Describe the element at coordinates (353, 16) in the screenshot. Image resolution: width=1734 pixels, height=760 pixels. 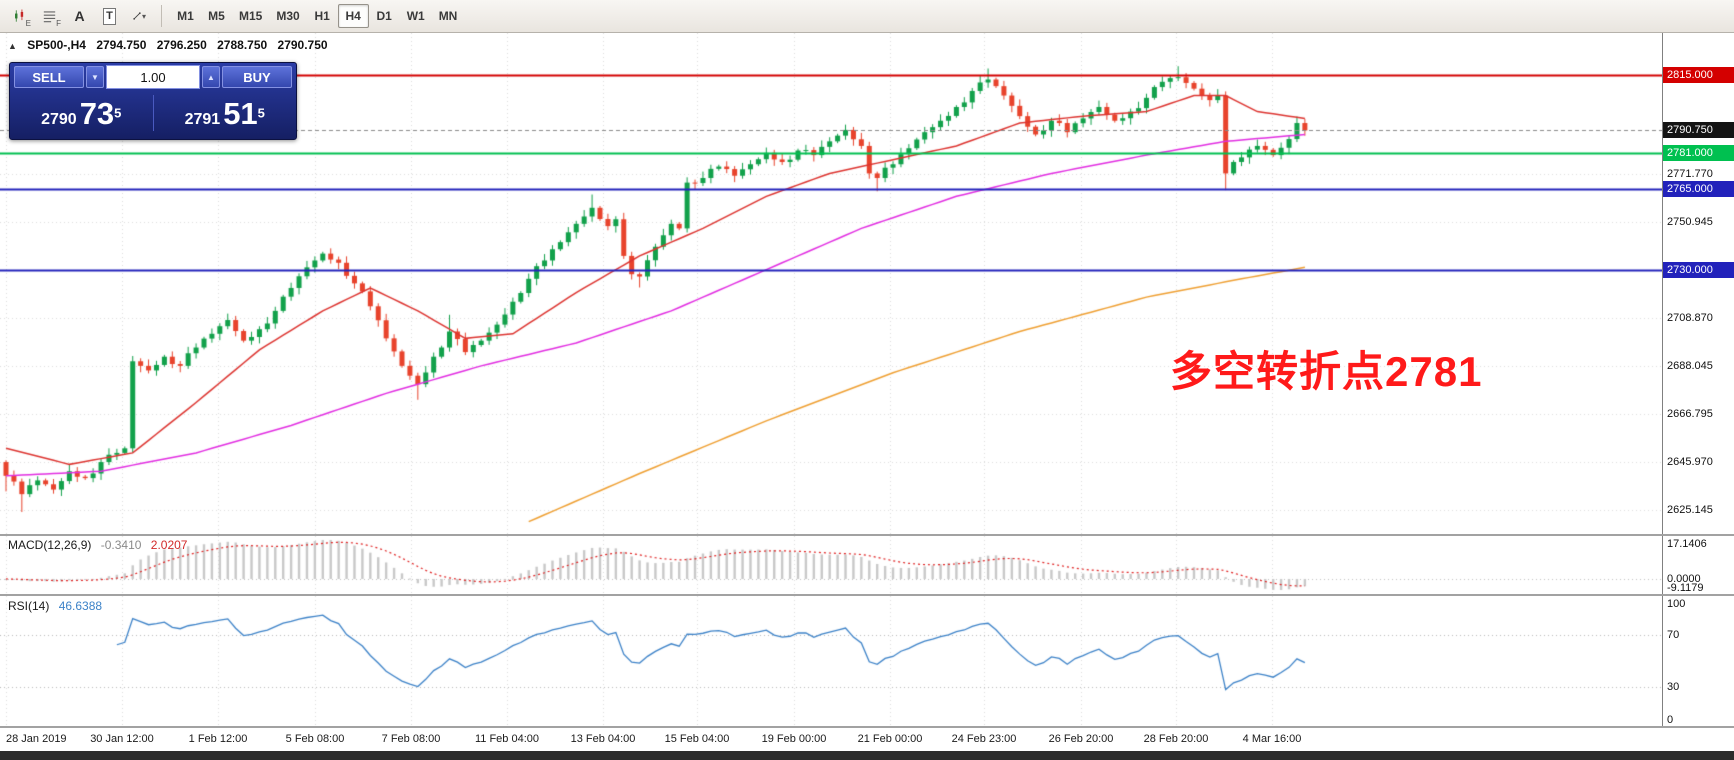
I see `timeframe-button-h4: H4` at that location.